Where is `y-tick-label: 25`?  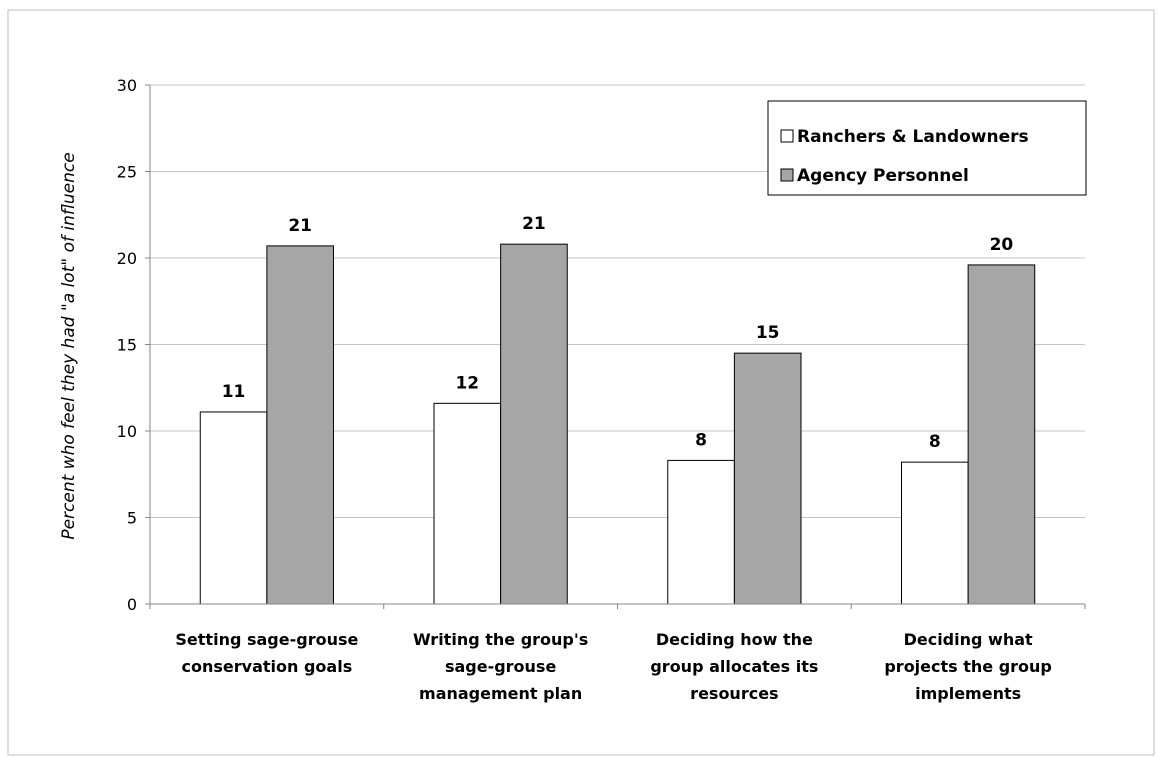
y-tick-label: 25 is located at coordinates (127, 172).